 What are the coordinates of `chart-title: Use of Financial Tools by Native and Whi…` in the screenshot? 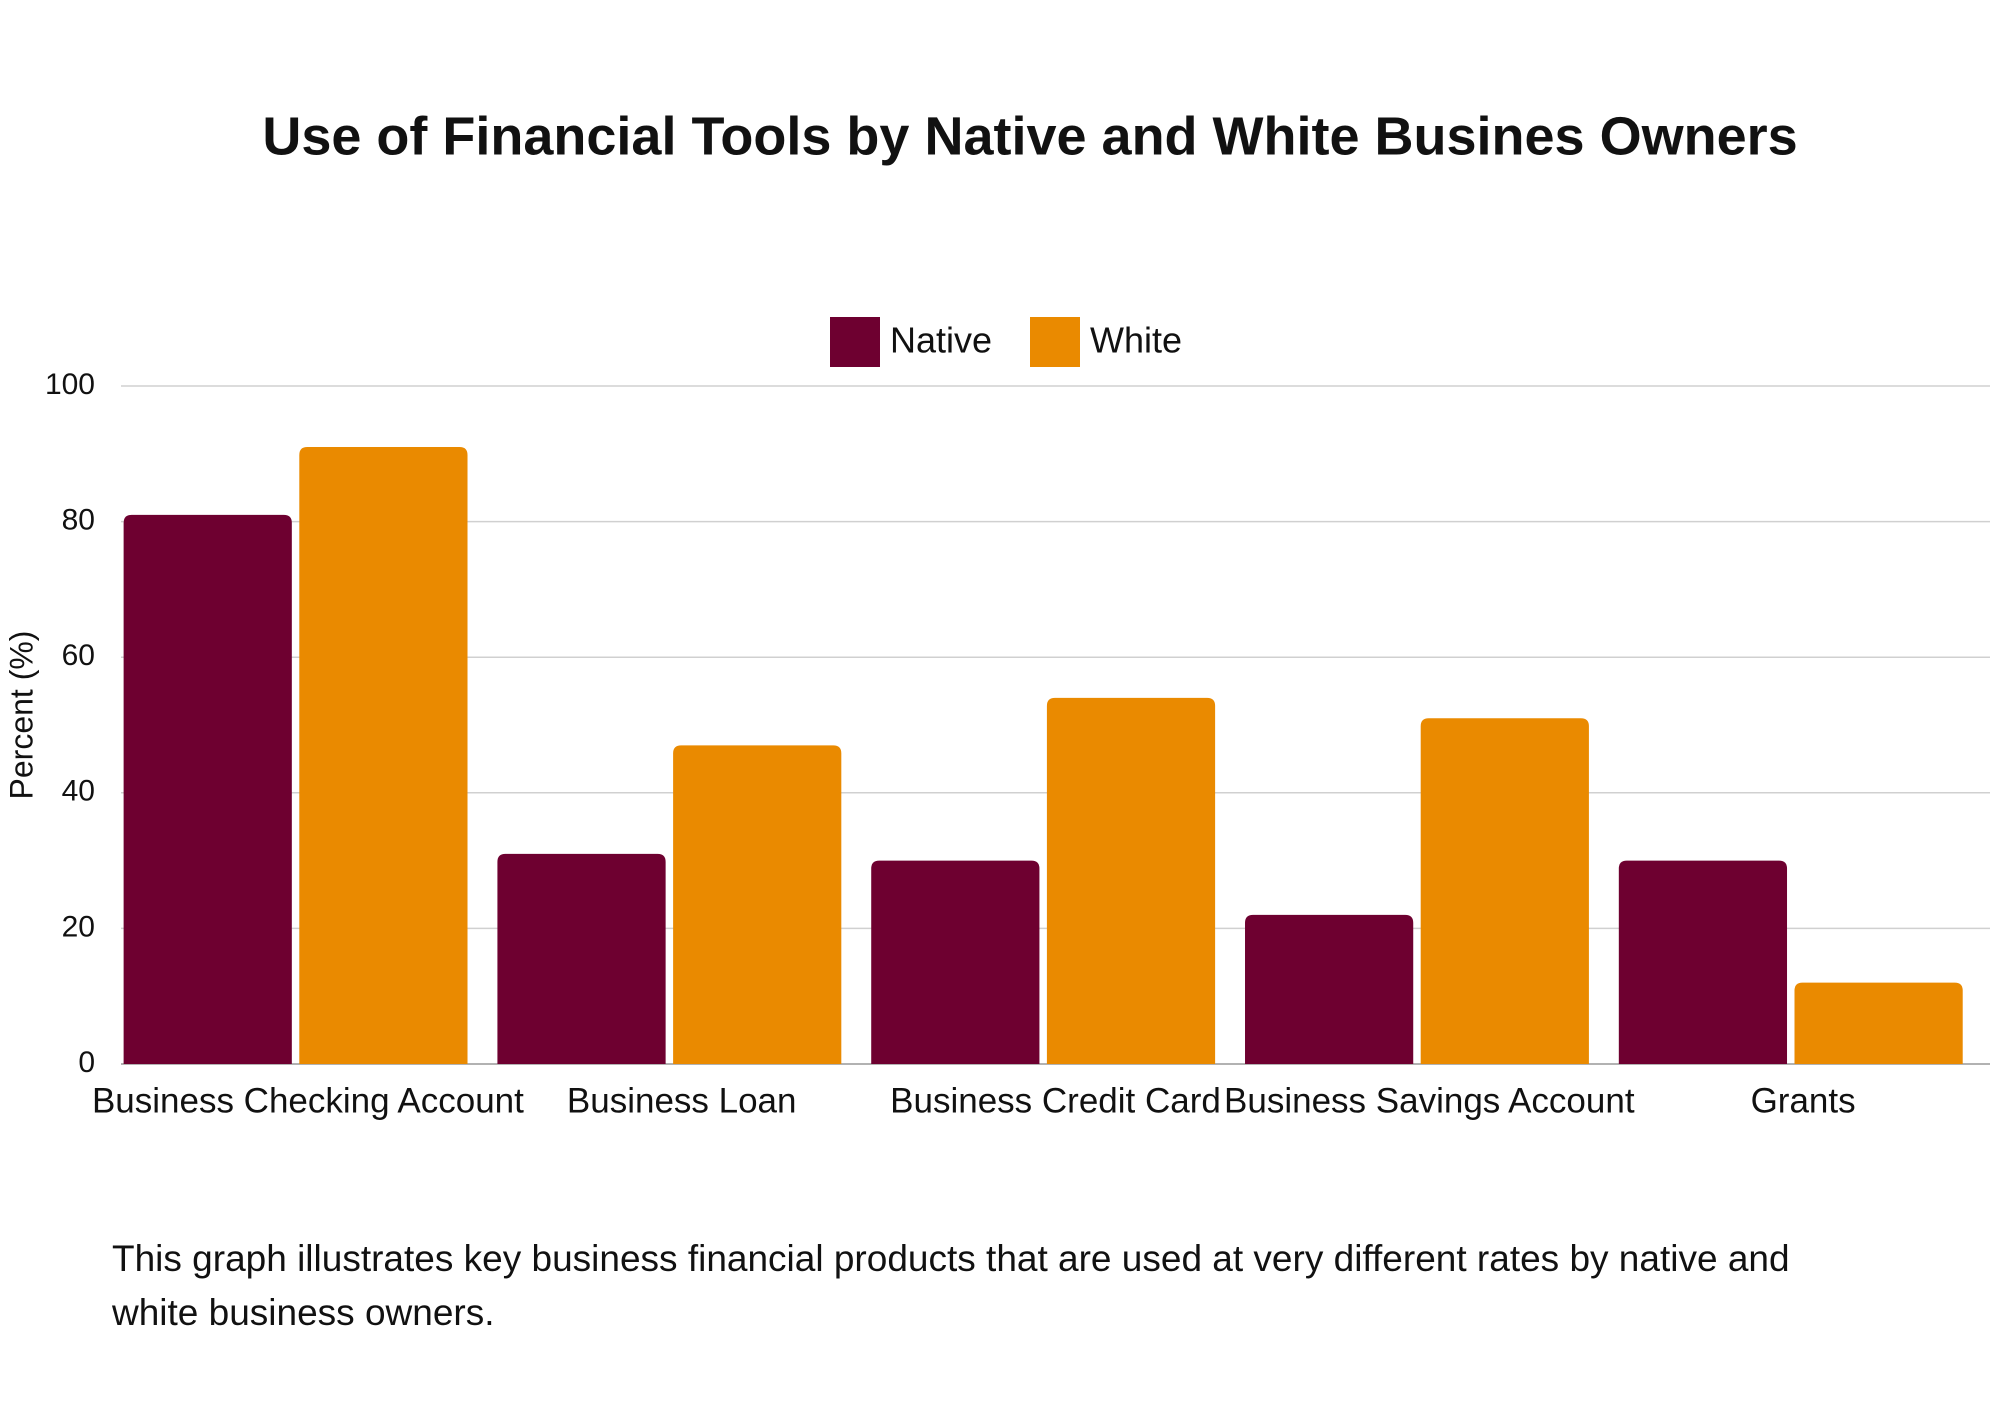 It's located at (1029, 136).